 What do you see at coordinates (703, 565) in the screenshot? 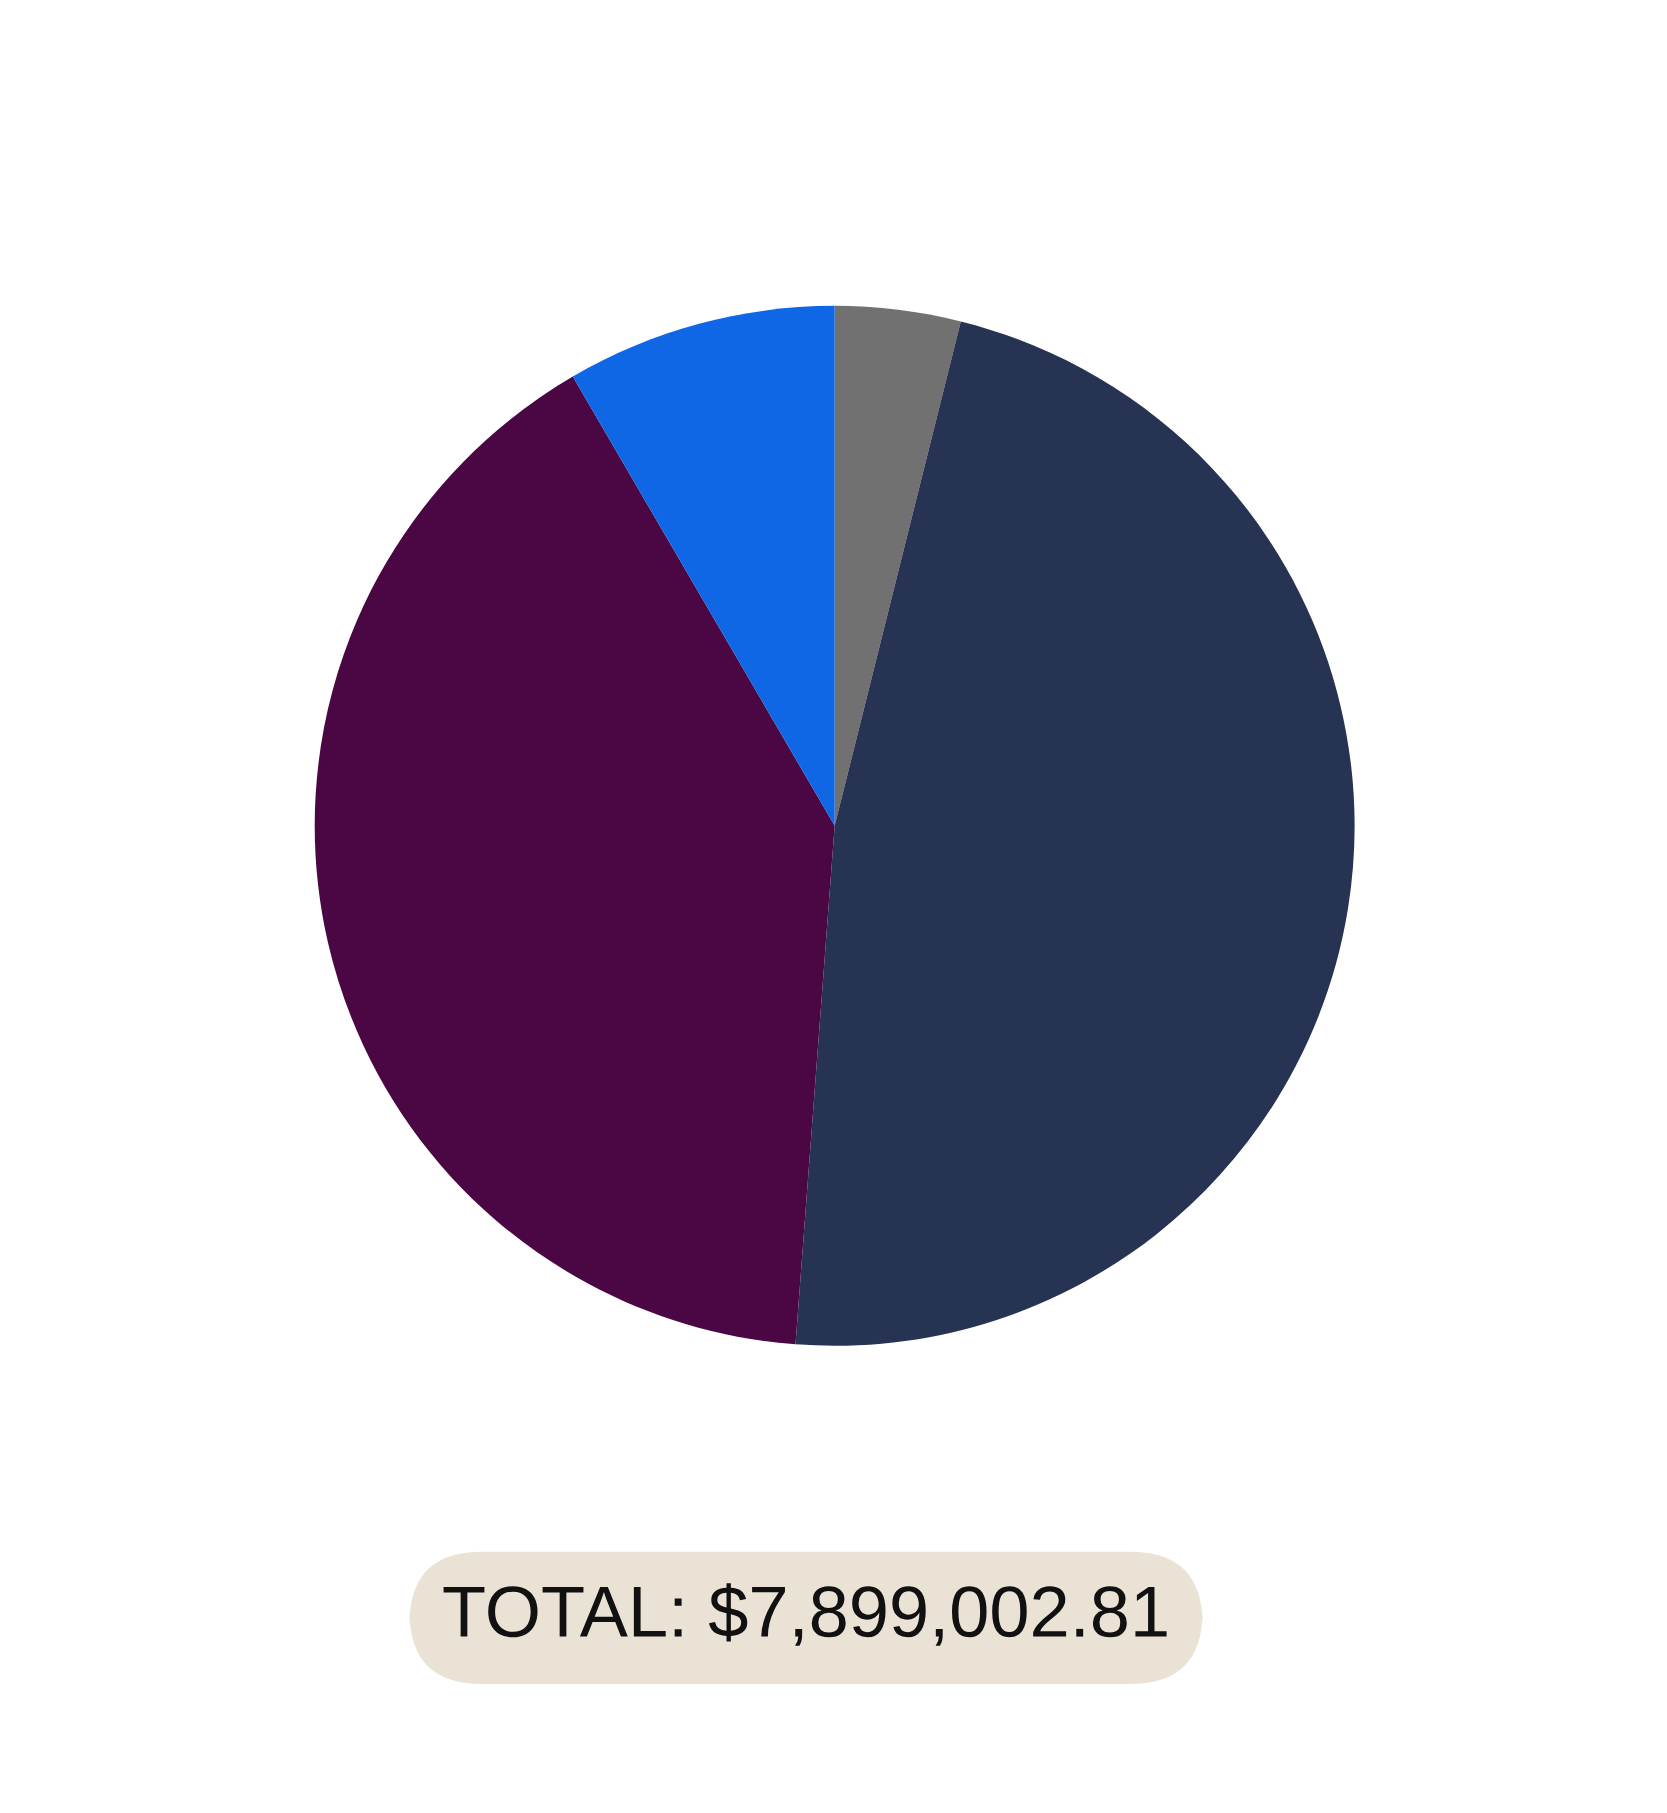
I see `pie-slice` at bounding box center [703, 565].